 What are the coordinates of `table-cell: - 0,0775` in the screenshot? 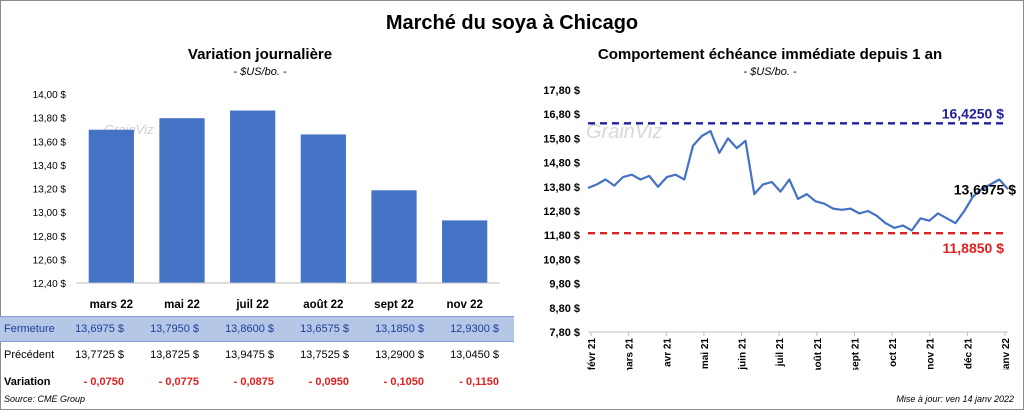 It's located at (178, 382).